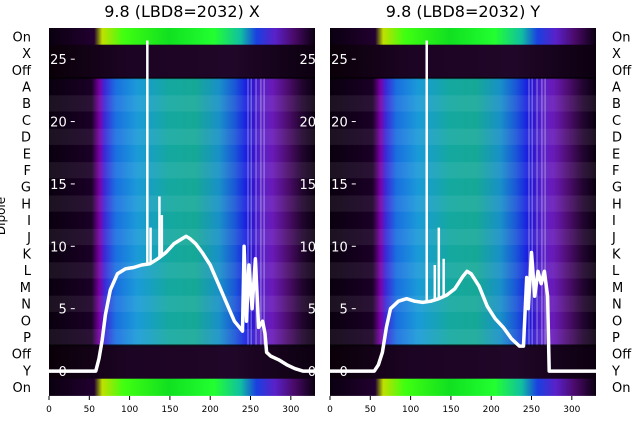 Image resolution: width=640 pixels, height=440 pixels. What do you see at coordinates (4, 216) in the screenshot?
I see `y-axis-label: Dipole` at bounding box center [4, 216].